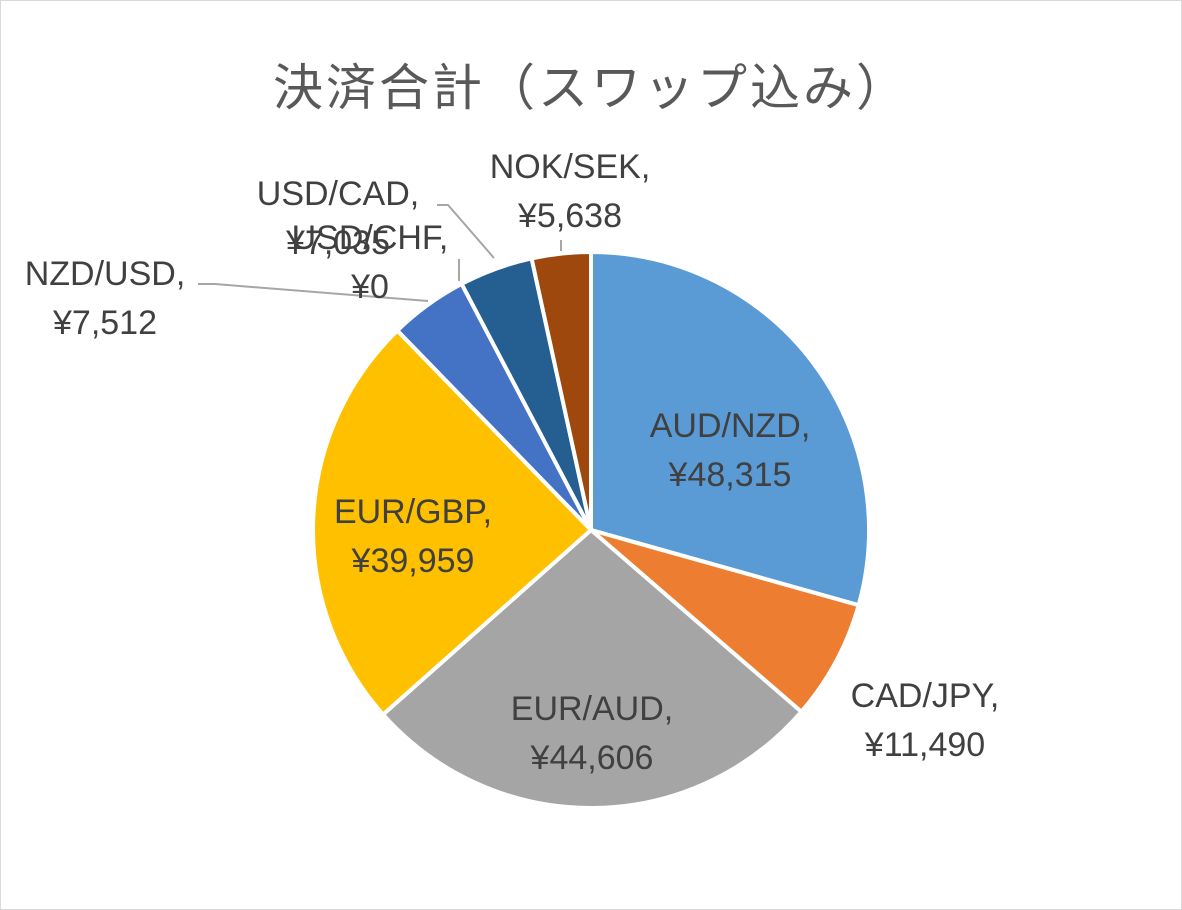 The width and height of the screenshot is (1182, 910). I want to click on data-label-nok-sek: NOK/SEK, ¥5,638, so click(570, 191).